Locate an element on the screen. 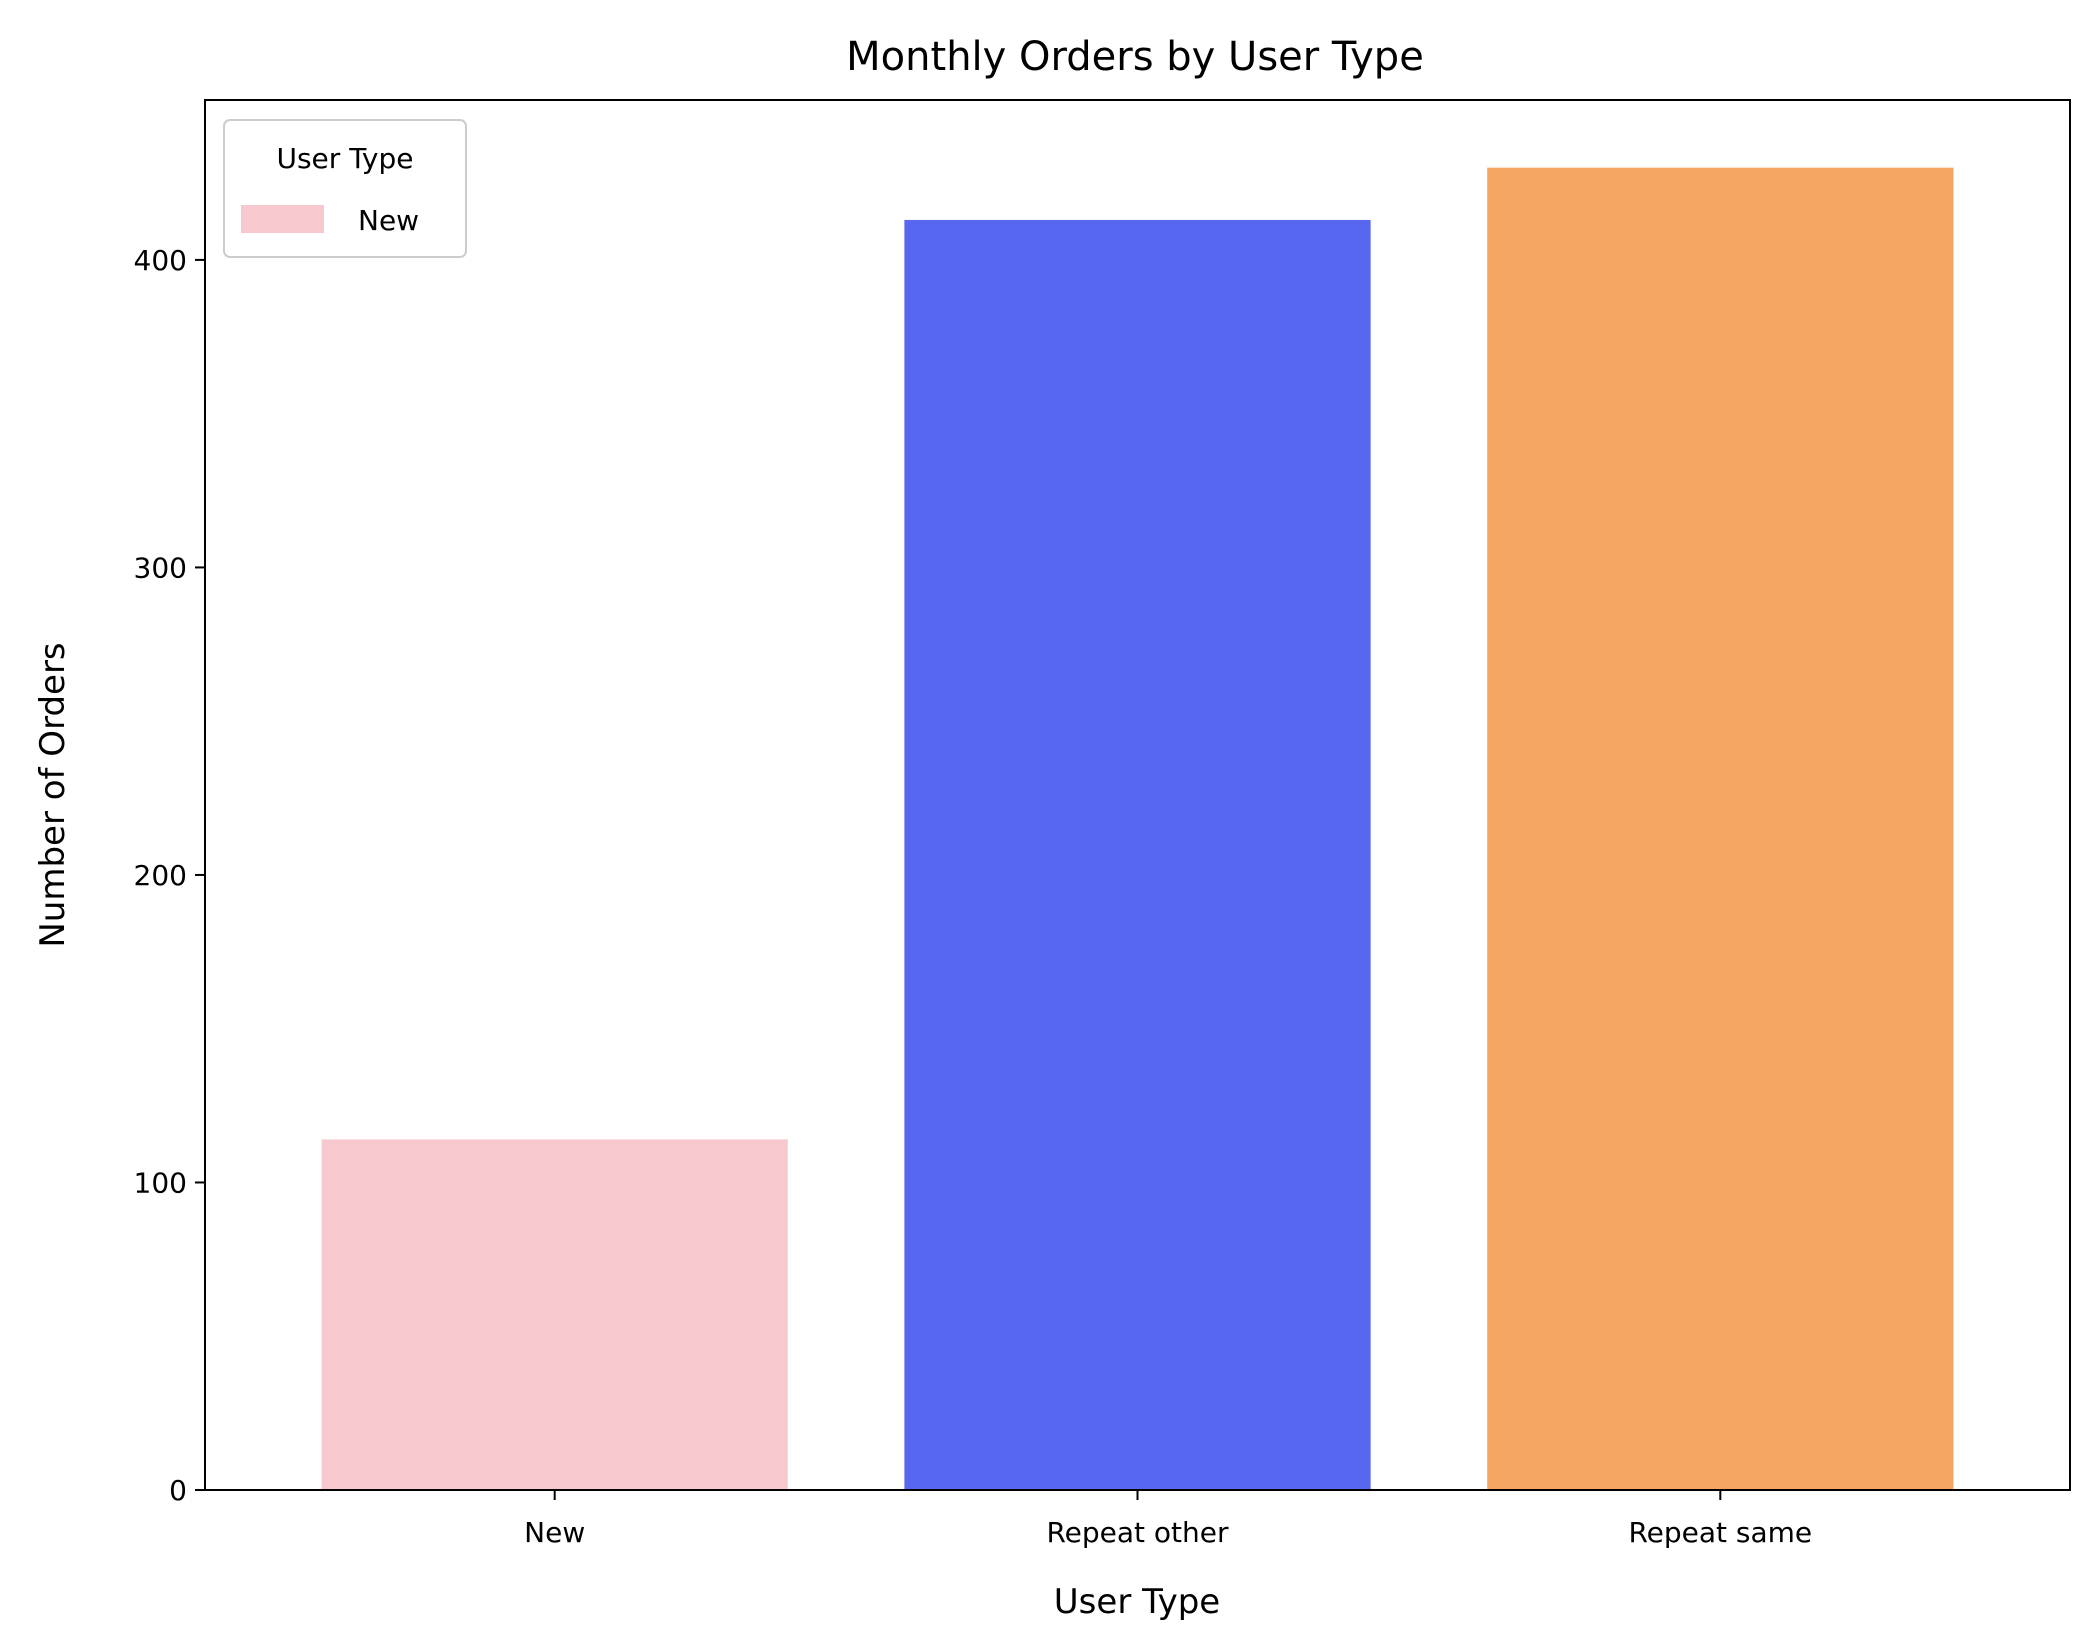 Image resolution: width=2093 pixels, height=1651 pixels. x-tick-label: Repeat same is located at coordinates (1720, 1532).